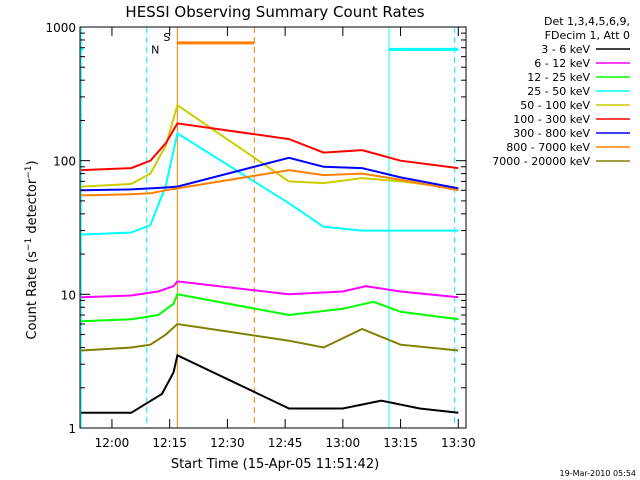  I want to click on legend-label-1: 3 - 6 keV, so click(565, 49).